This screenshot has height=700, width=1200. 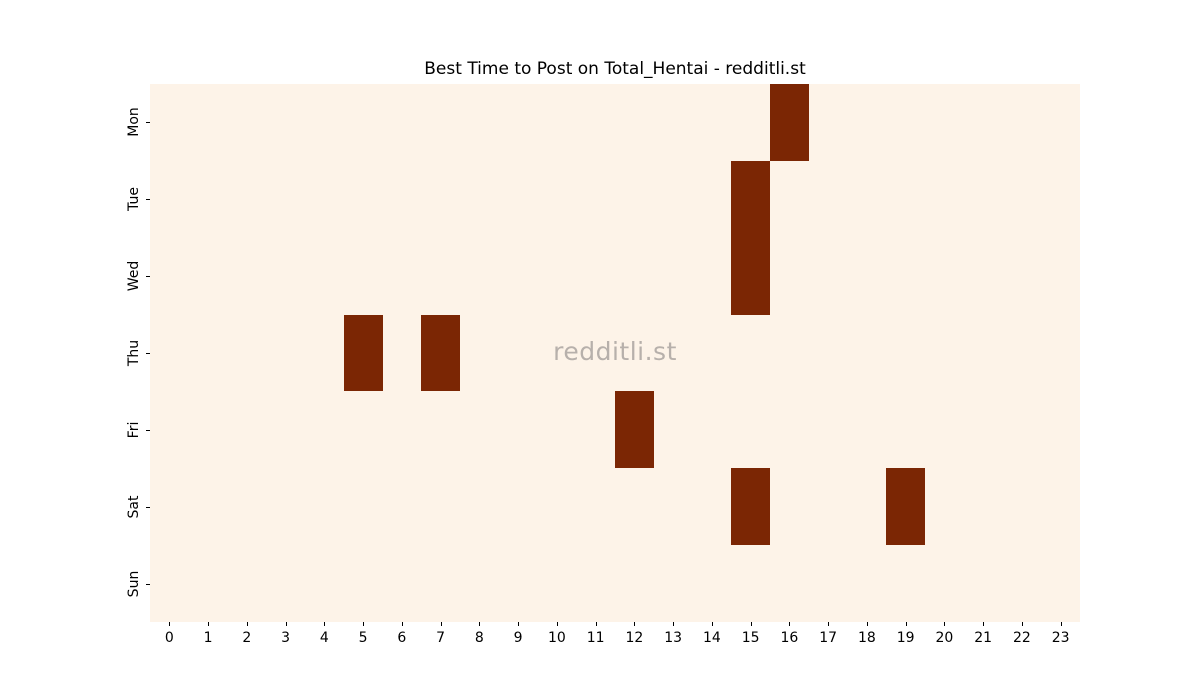 I want to click on y-tick-label-sun: Sun, so click(x=134, y=583).